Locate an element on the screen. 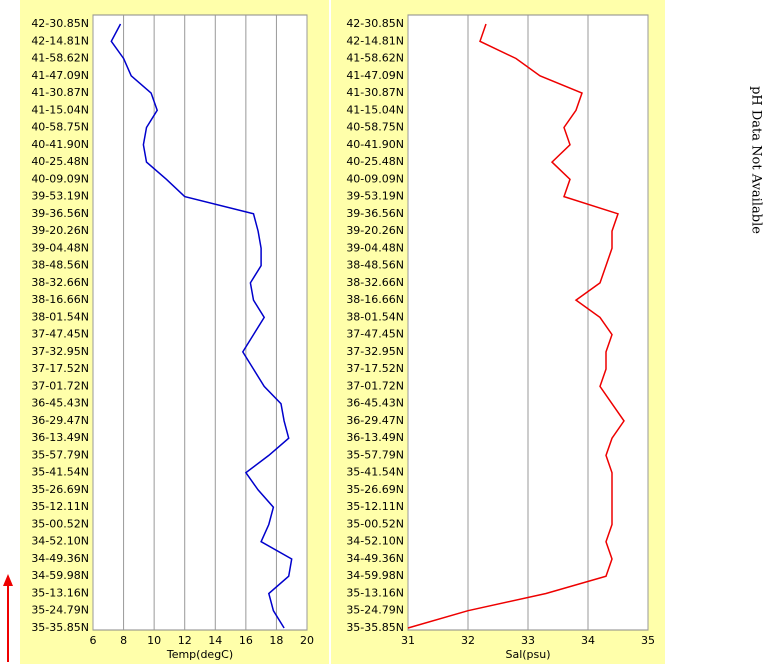 Image resolution: width=767 pixels, height=666 pixels. x-tick-label: 12 is located at coordinates (185, 640).